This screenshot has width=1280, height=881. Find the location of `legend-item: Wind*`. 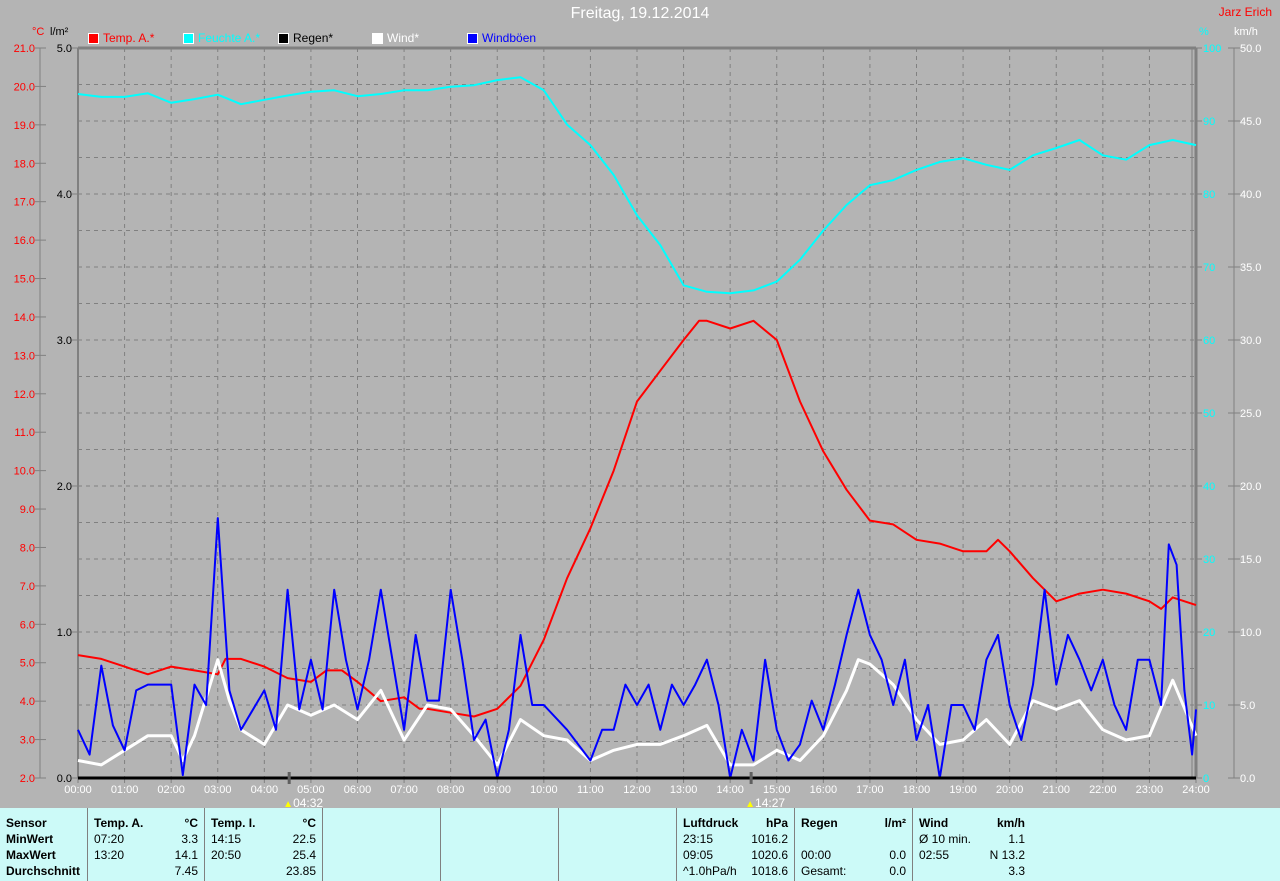

legend-item: Wind* is located at coordinates (395, 38).